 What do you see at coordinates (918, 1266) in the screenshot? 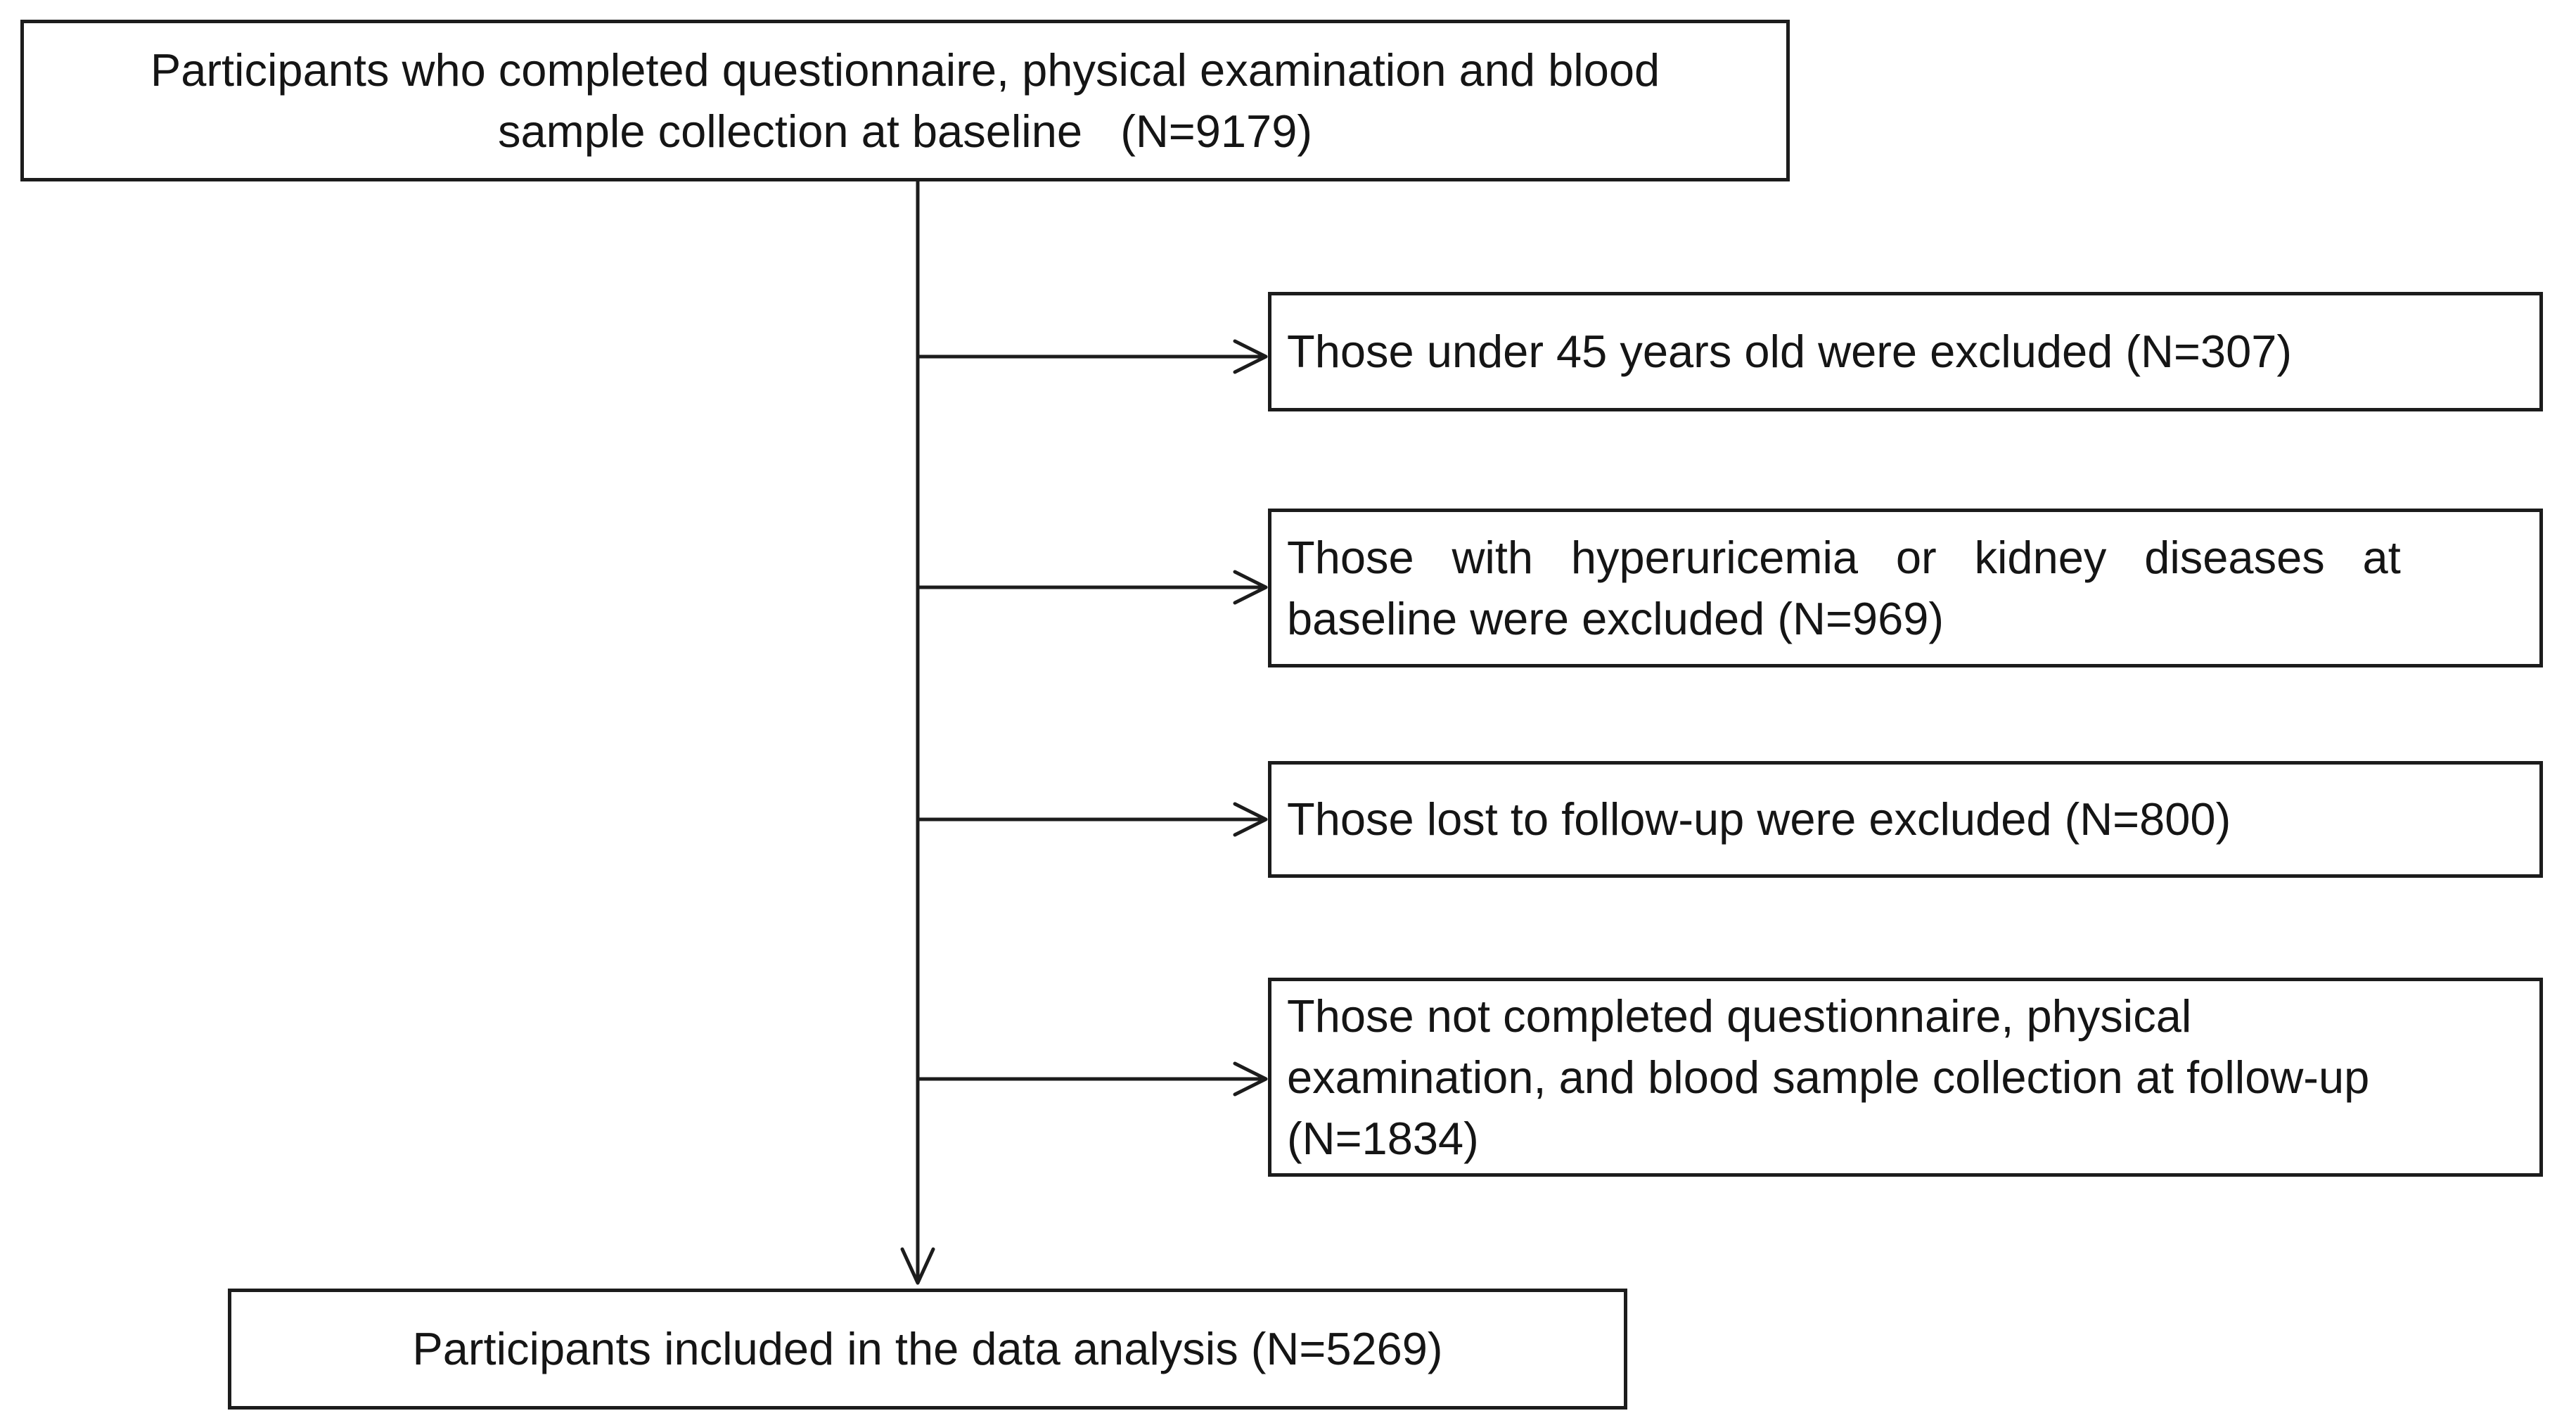
I see `down-arrowhead-icon` at bounding box center [918, 1266].